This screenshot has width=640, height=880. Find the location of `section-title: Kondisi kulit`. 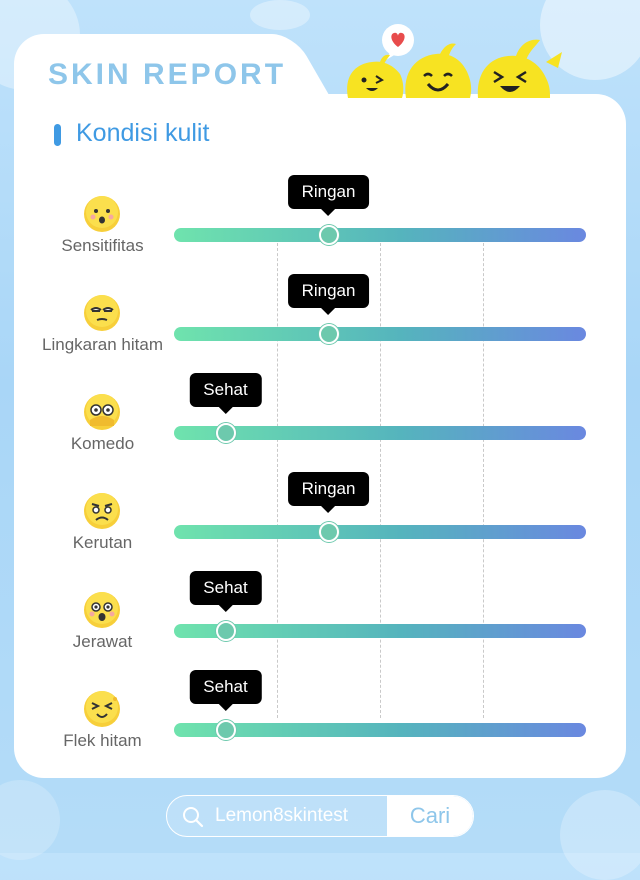

section-title: Kondisi kulit is located at coordinates (143, 133).